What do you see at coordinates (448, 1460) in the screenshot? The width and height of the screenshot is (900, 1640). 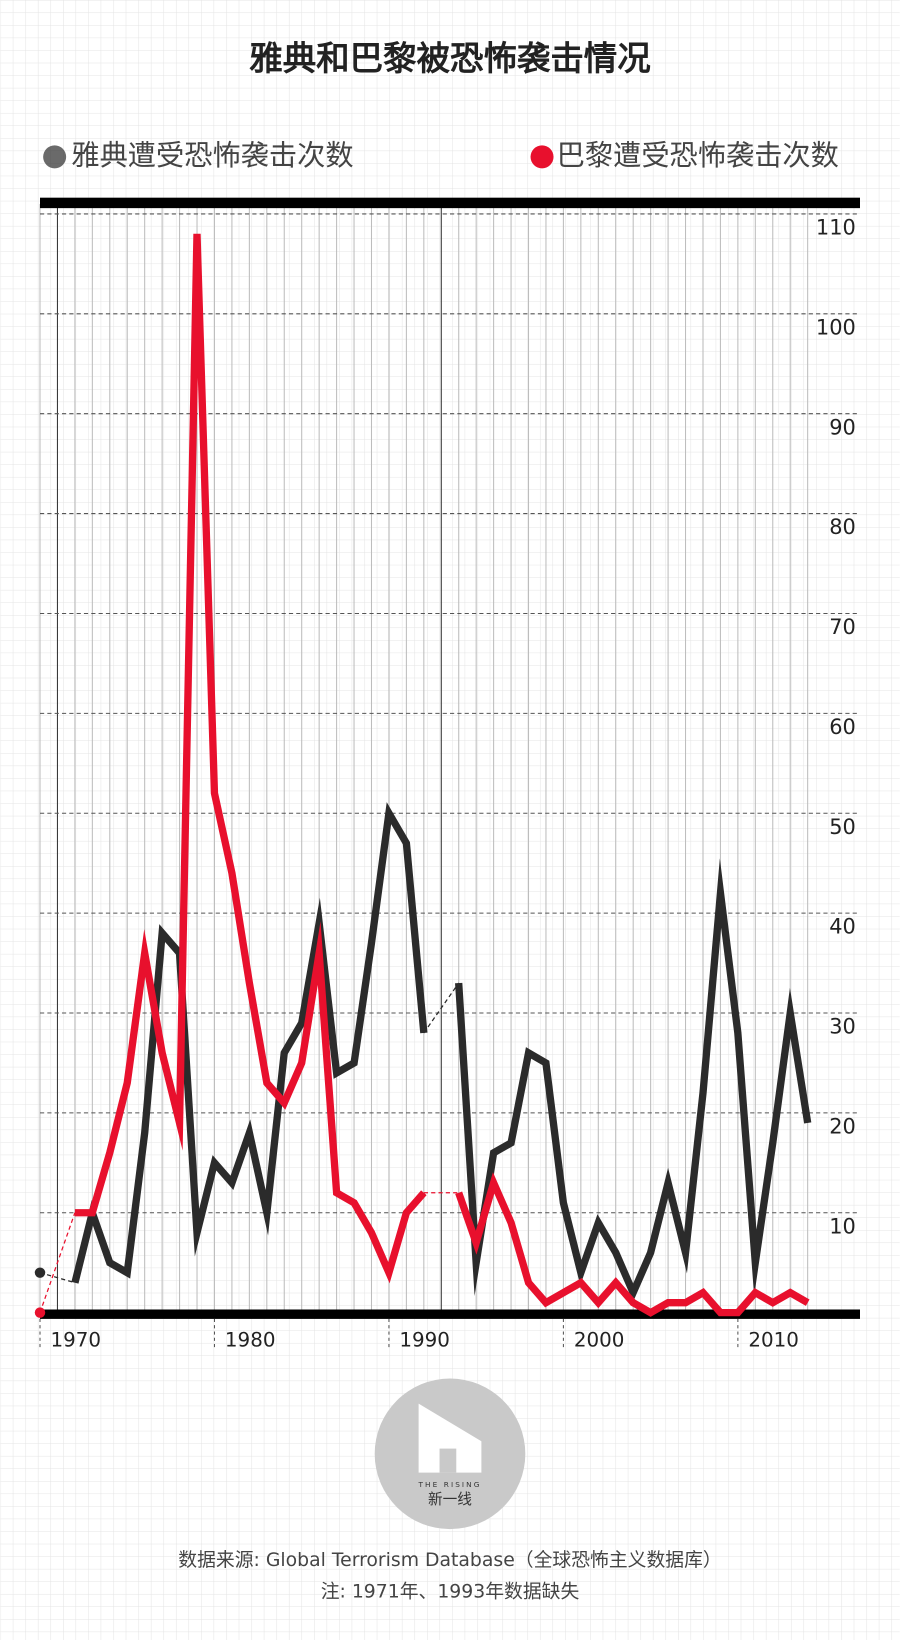 I see `logo-cut` at bounding box center [448, 1460].